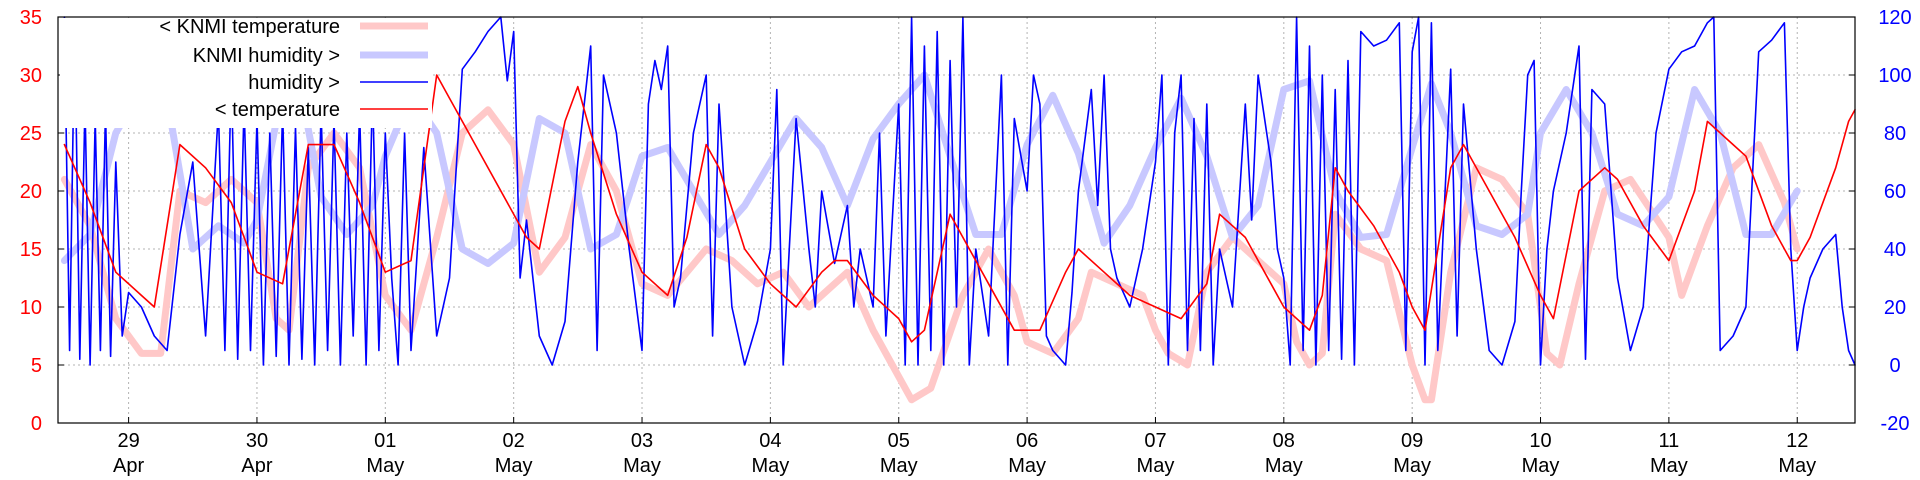 The image size is (1920, 480). Describe the element at coordinates (1894, 76) in the screenshot. I see `y-right-tick-label: 100` at that location.